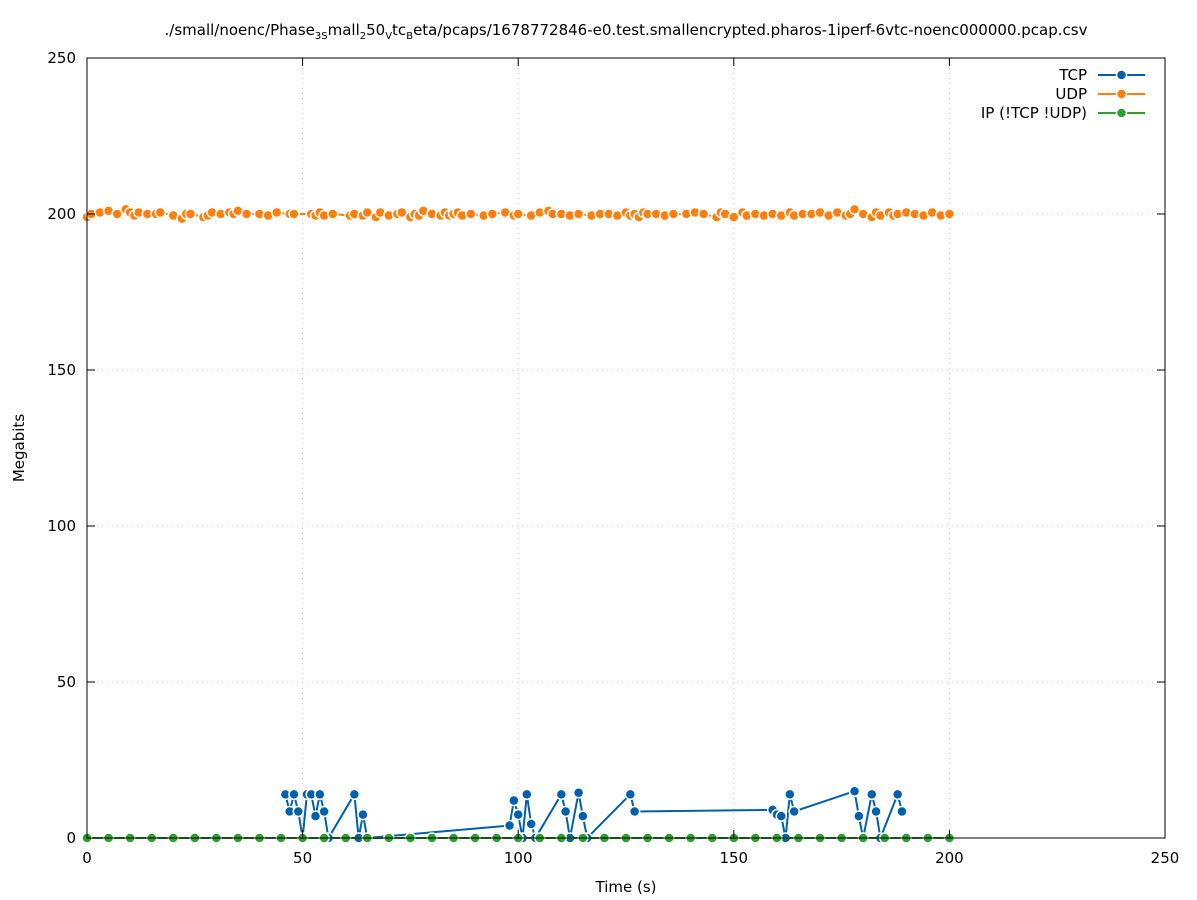 This screenshot has height=900, width=1197. I want to click on y-tick-label: 200, so click(61, 214).